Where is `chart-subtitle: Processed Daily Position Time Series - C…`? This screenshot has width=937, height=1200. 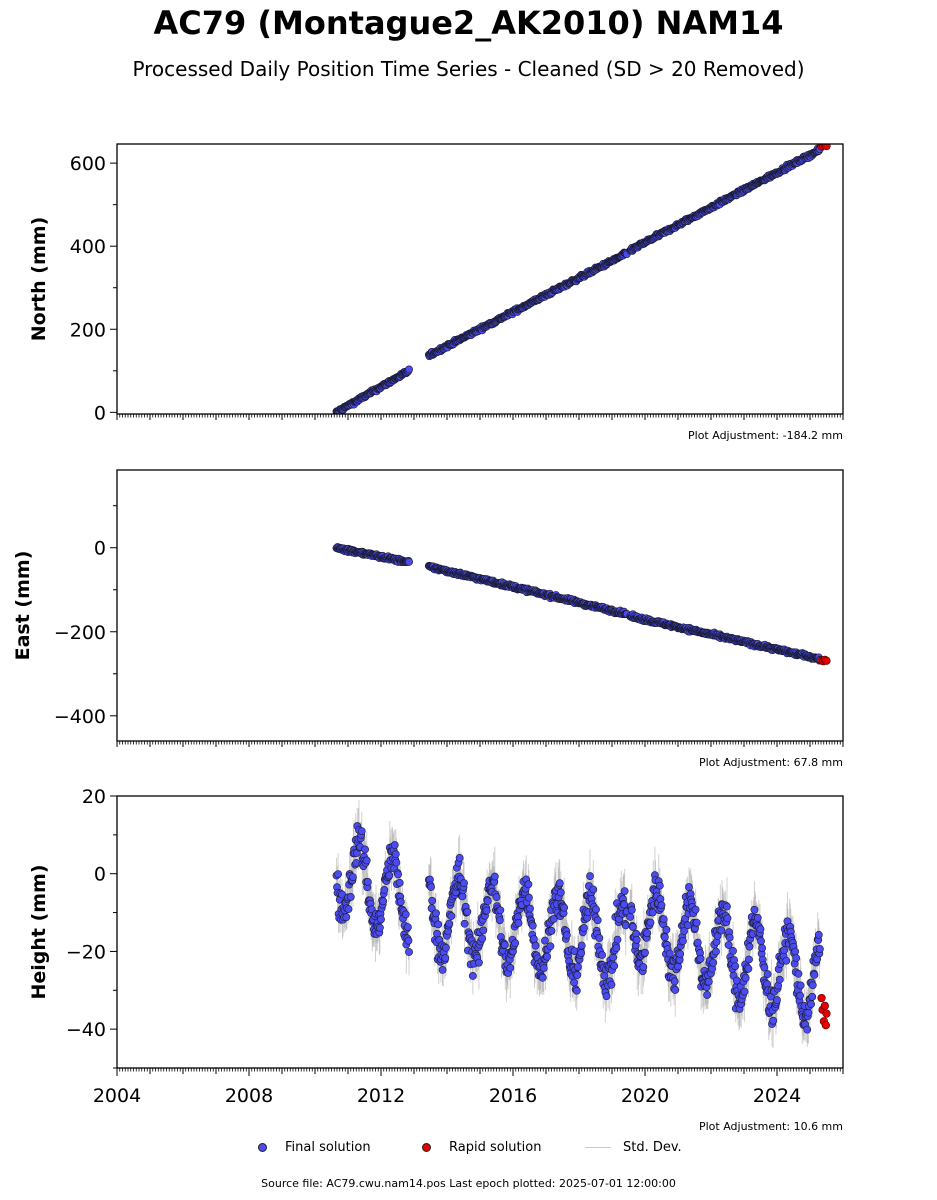
chart-subtitle: Processed Daily Position Time Series - C… is located at coordinates (468, 69).